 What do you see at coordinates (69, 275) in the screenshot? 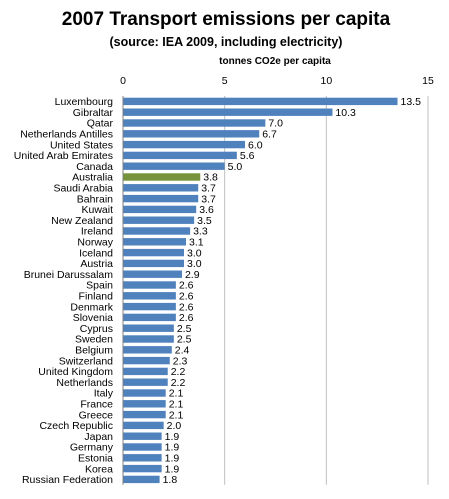
I see `category-label: Brunei Darussalam` at bounding box center [69, 275].